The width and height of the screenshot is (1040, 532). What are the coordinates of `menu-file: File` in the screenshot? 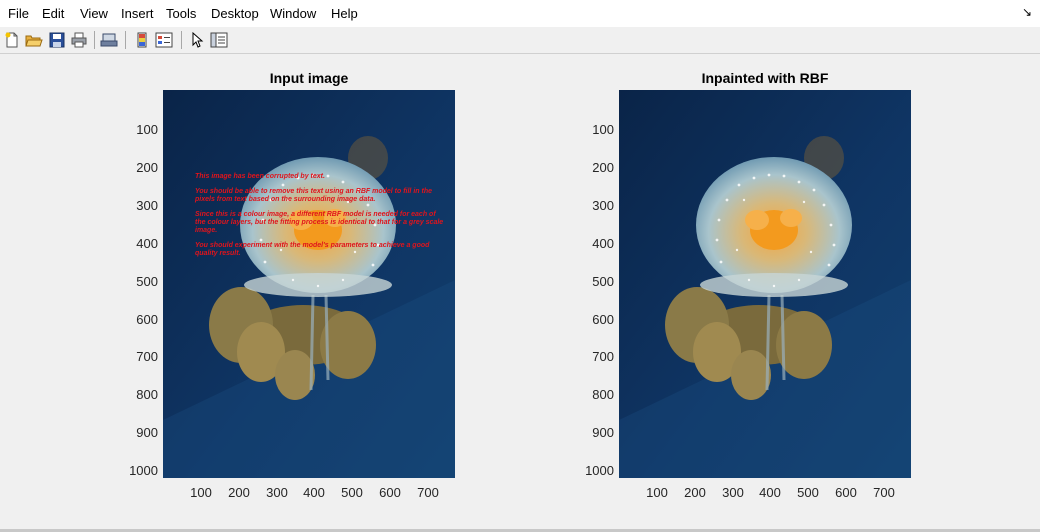 It's located at (18, 13).